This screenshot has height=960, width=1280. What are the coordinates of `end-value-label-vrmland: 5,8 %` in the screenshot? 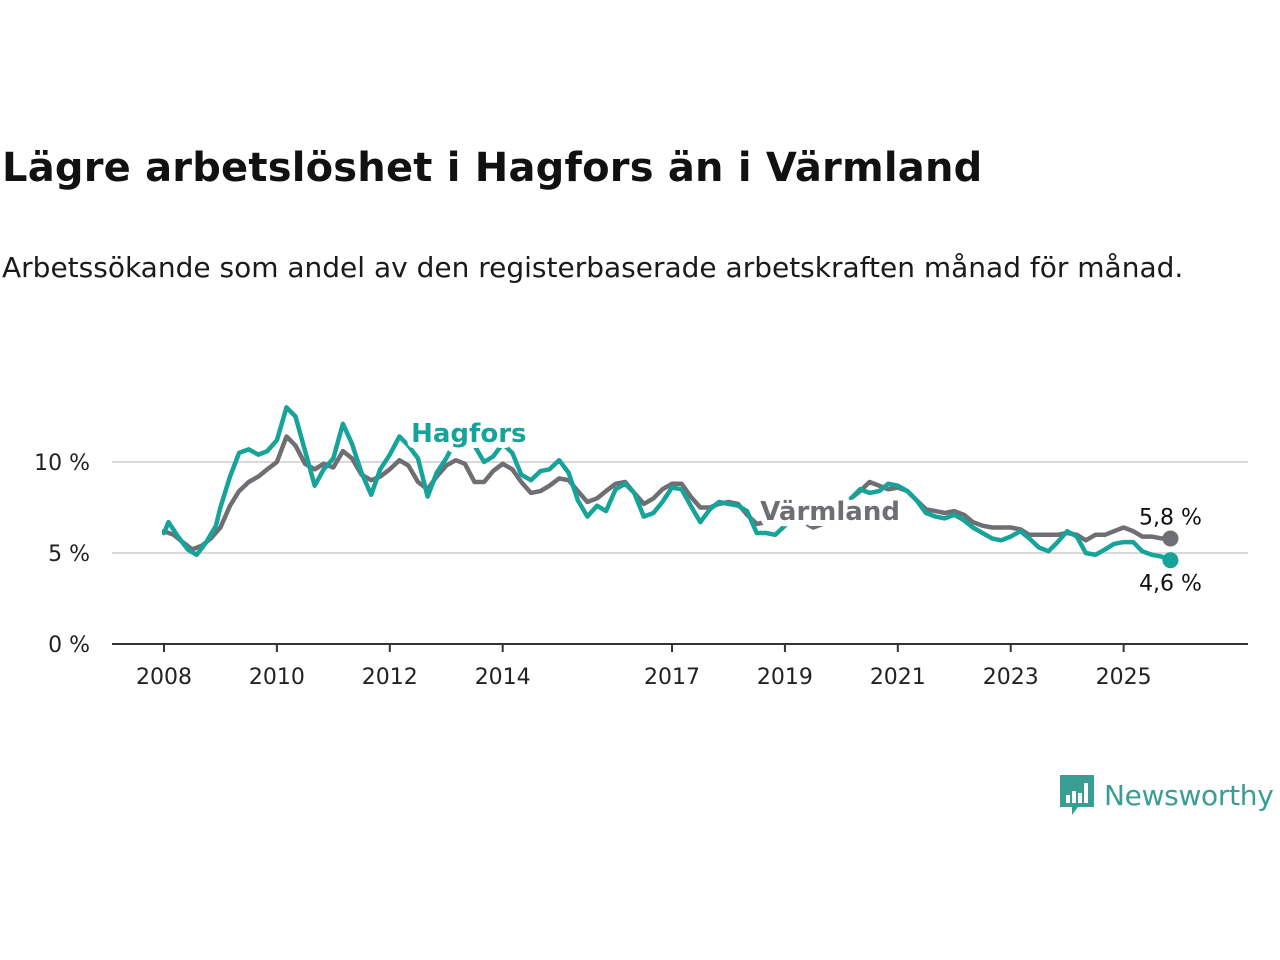 It's located at (1170, 517).